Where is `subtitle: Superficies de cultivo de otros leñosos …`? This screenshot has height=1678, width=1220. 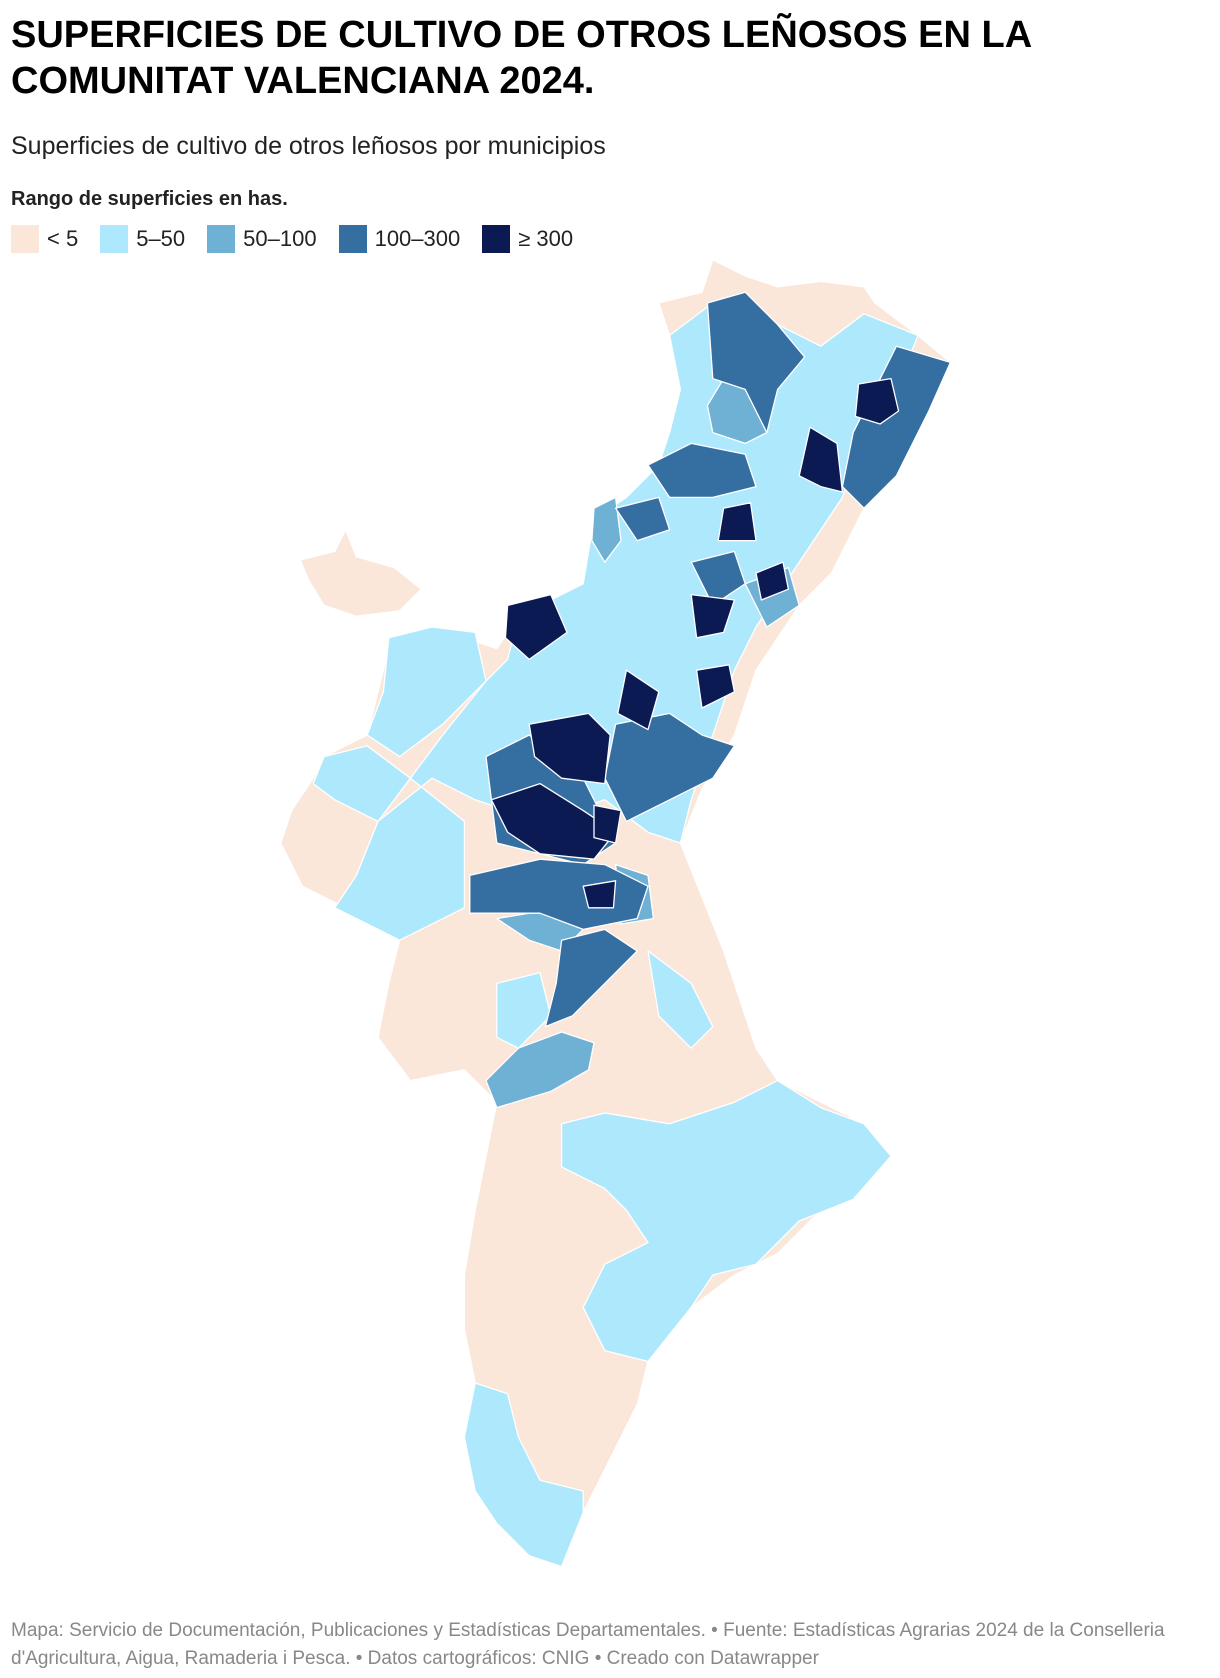
subtitle: Superficies de cultivo de otros leñosos … is located at coordinates (308, 146).